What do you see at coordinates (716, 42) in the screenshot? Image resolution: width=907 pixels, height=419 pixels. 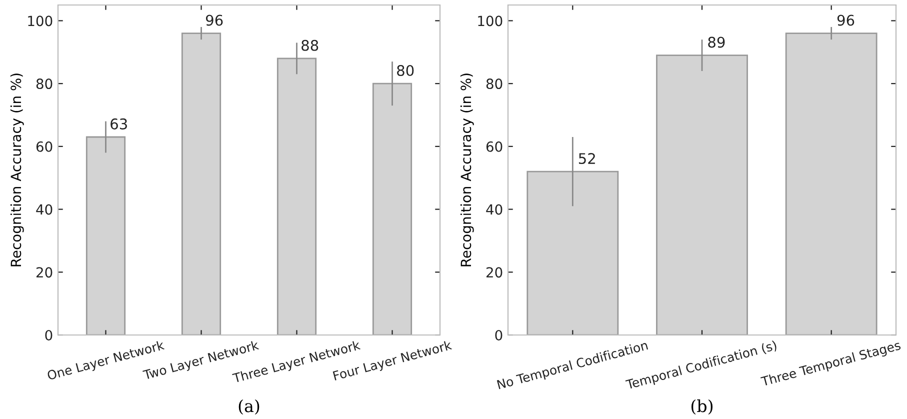 I see `data-label: 89` at bounding box center [716, 42].